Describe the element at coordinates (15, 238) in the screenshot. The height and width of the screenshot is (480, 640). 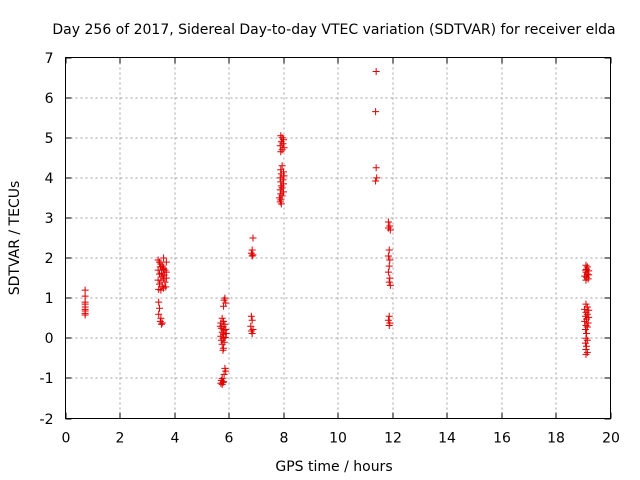
I see `y-axis-label: SDTVAR / TECUs` at that location.